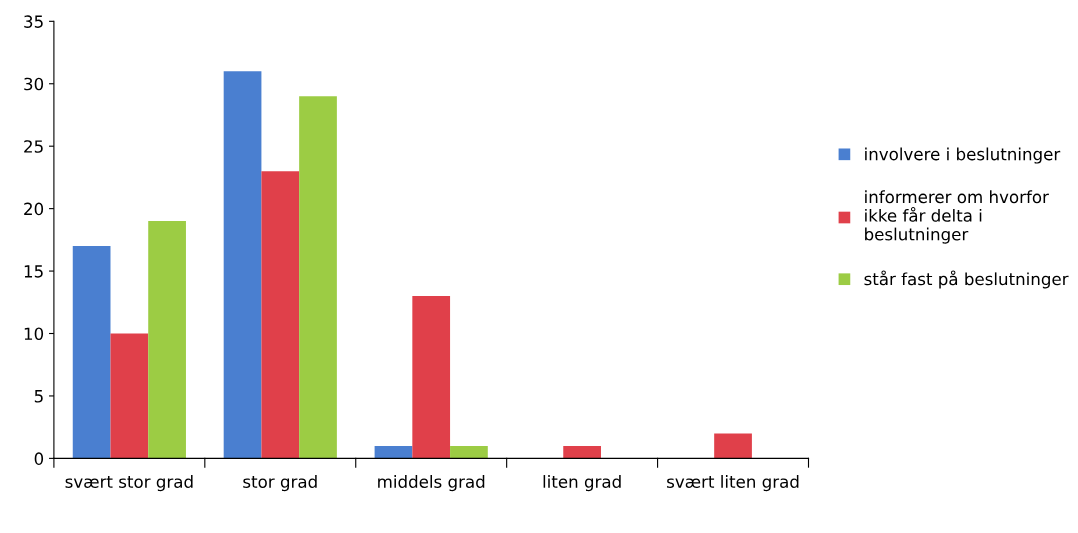  Describe the element at coordinates (129, 483) in the screenshot. I see `x-tick-label: svært stor grad` at that location.